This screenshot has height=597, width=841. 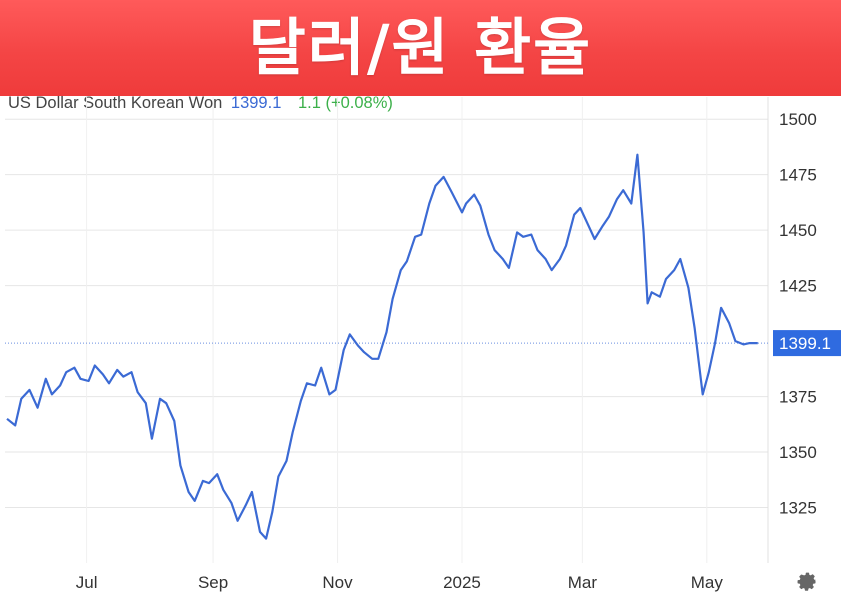 I want to click on y-tick-label: 1325, so click(x=798, y=508).